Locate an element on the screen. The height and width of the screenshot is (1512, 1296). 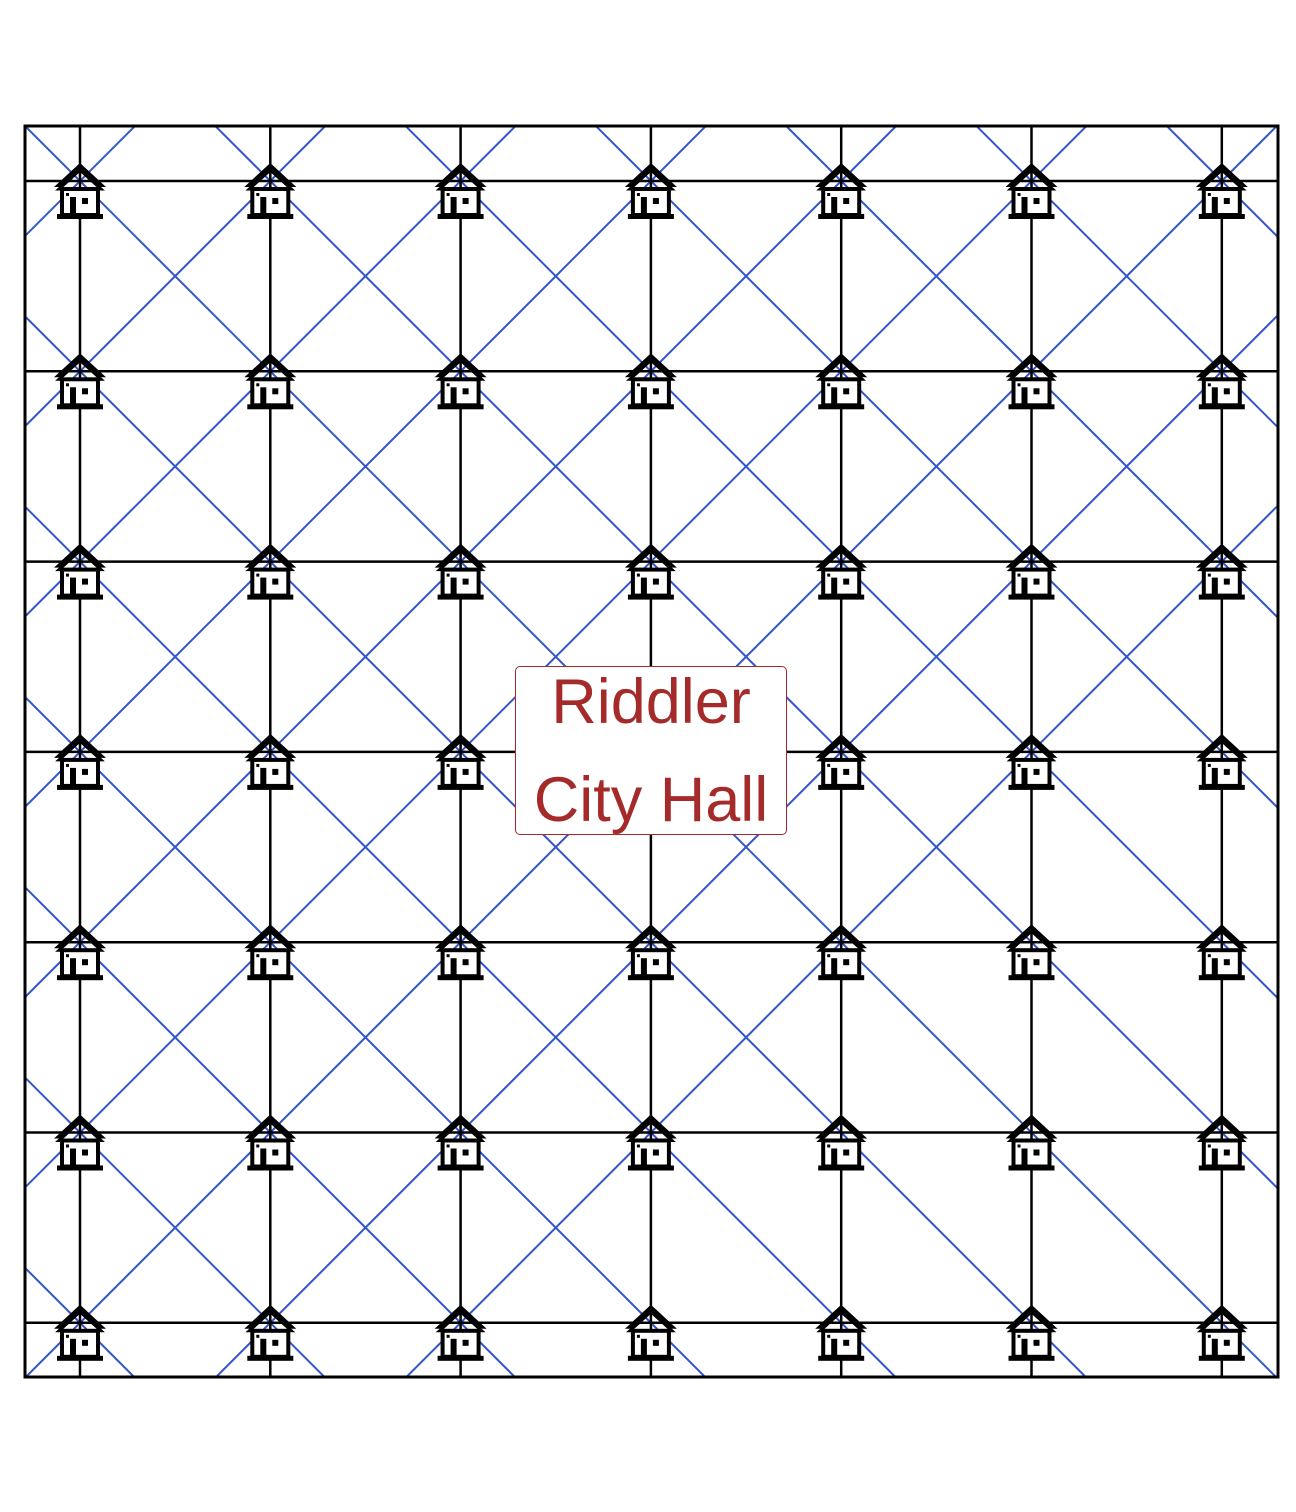
city-hall-name-line2: City Hall is located at coordinates (651, 799).